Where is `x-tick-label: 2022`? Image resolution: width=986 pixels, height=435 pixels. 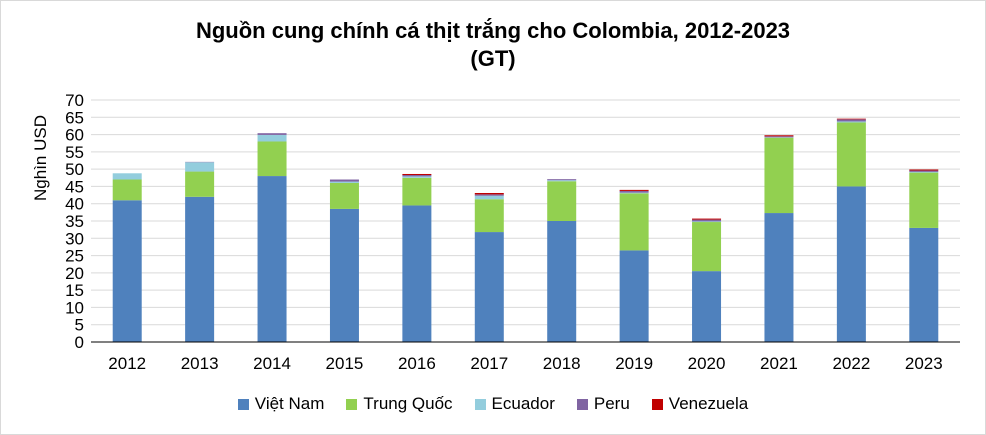
x-tick-label: 2022 is located at coordinates (851, 363).